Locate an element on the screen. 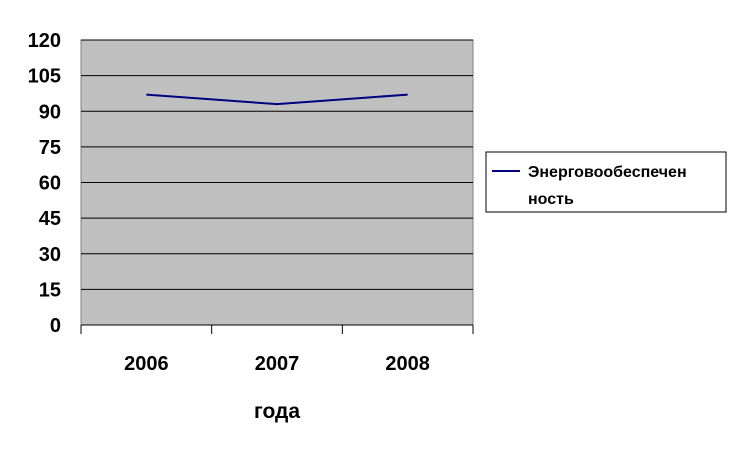 The width and height of the screenshot is (737, 457). legend-box is located at coordinates (606, 182).